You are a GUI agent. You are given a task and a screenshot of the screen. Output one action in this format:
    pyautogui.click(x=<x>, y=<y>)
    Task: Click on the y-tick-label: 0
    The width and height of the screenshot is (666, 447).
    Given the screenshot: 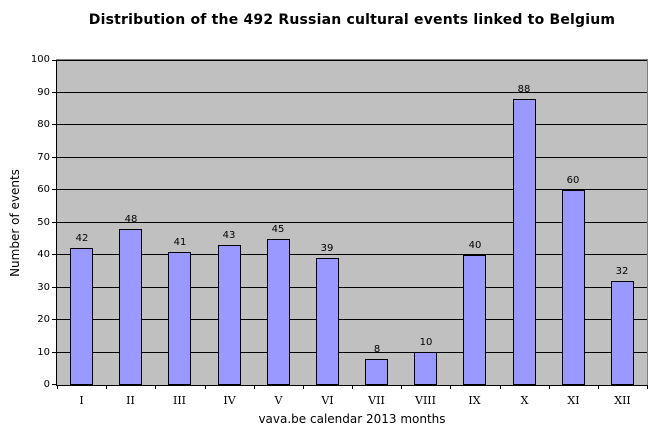 What is the action you would take?
    pyautogui.click(x=46, y=384)
    